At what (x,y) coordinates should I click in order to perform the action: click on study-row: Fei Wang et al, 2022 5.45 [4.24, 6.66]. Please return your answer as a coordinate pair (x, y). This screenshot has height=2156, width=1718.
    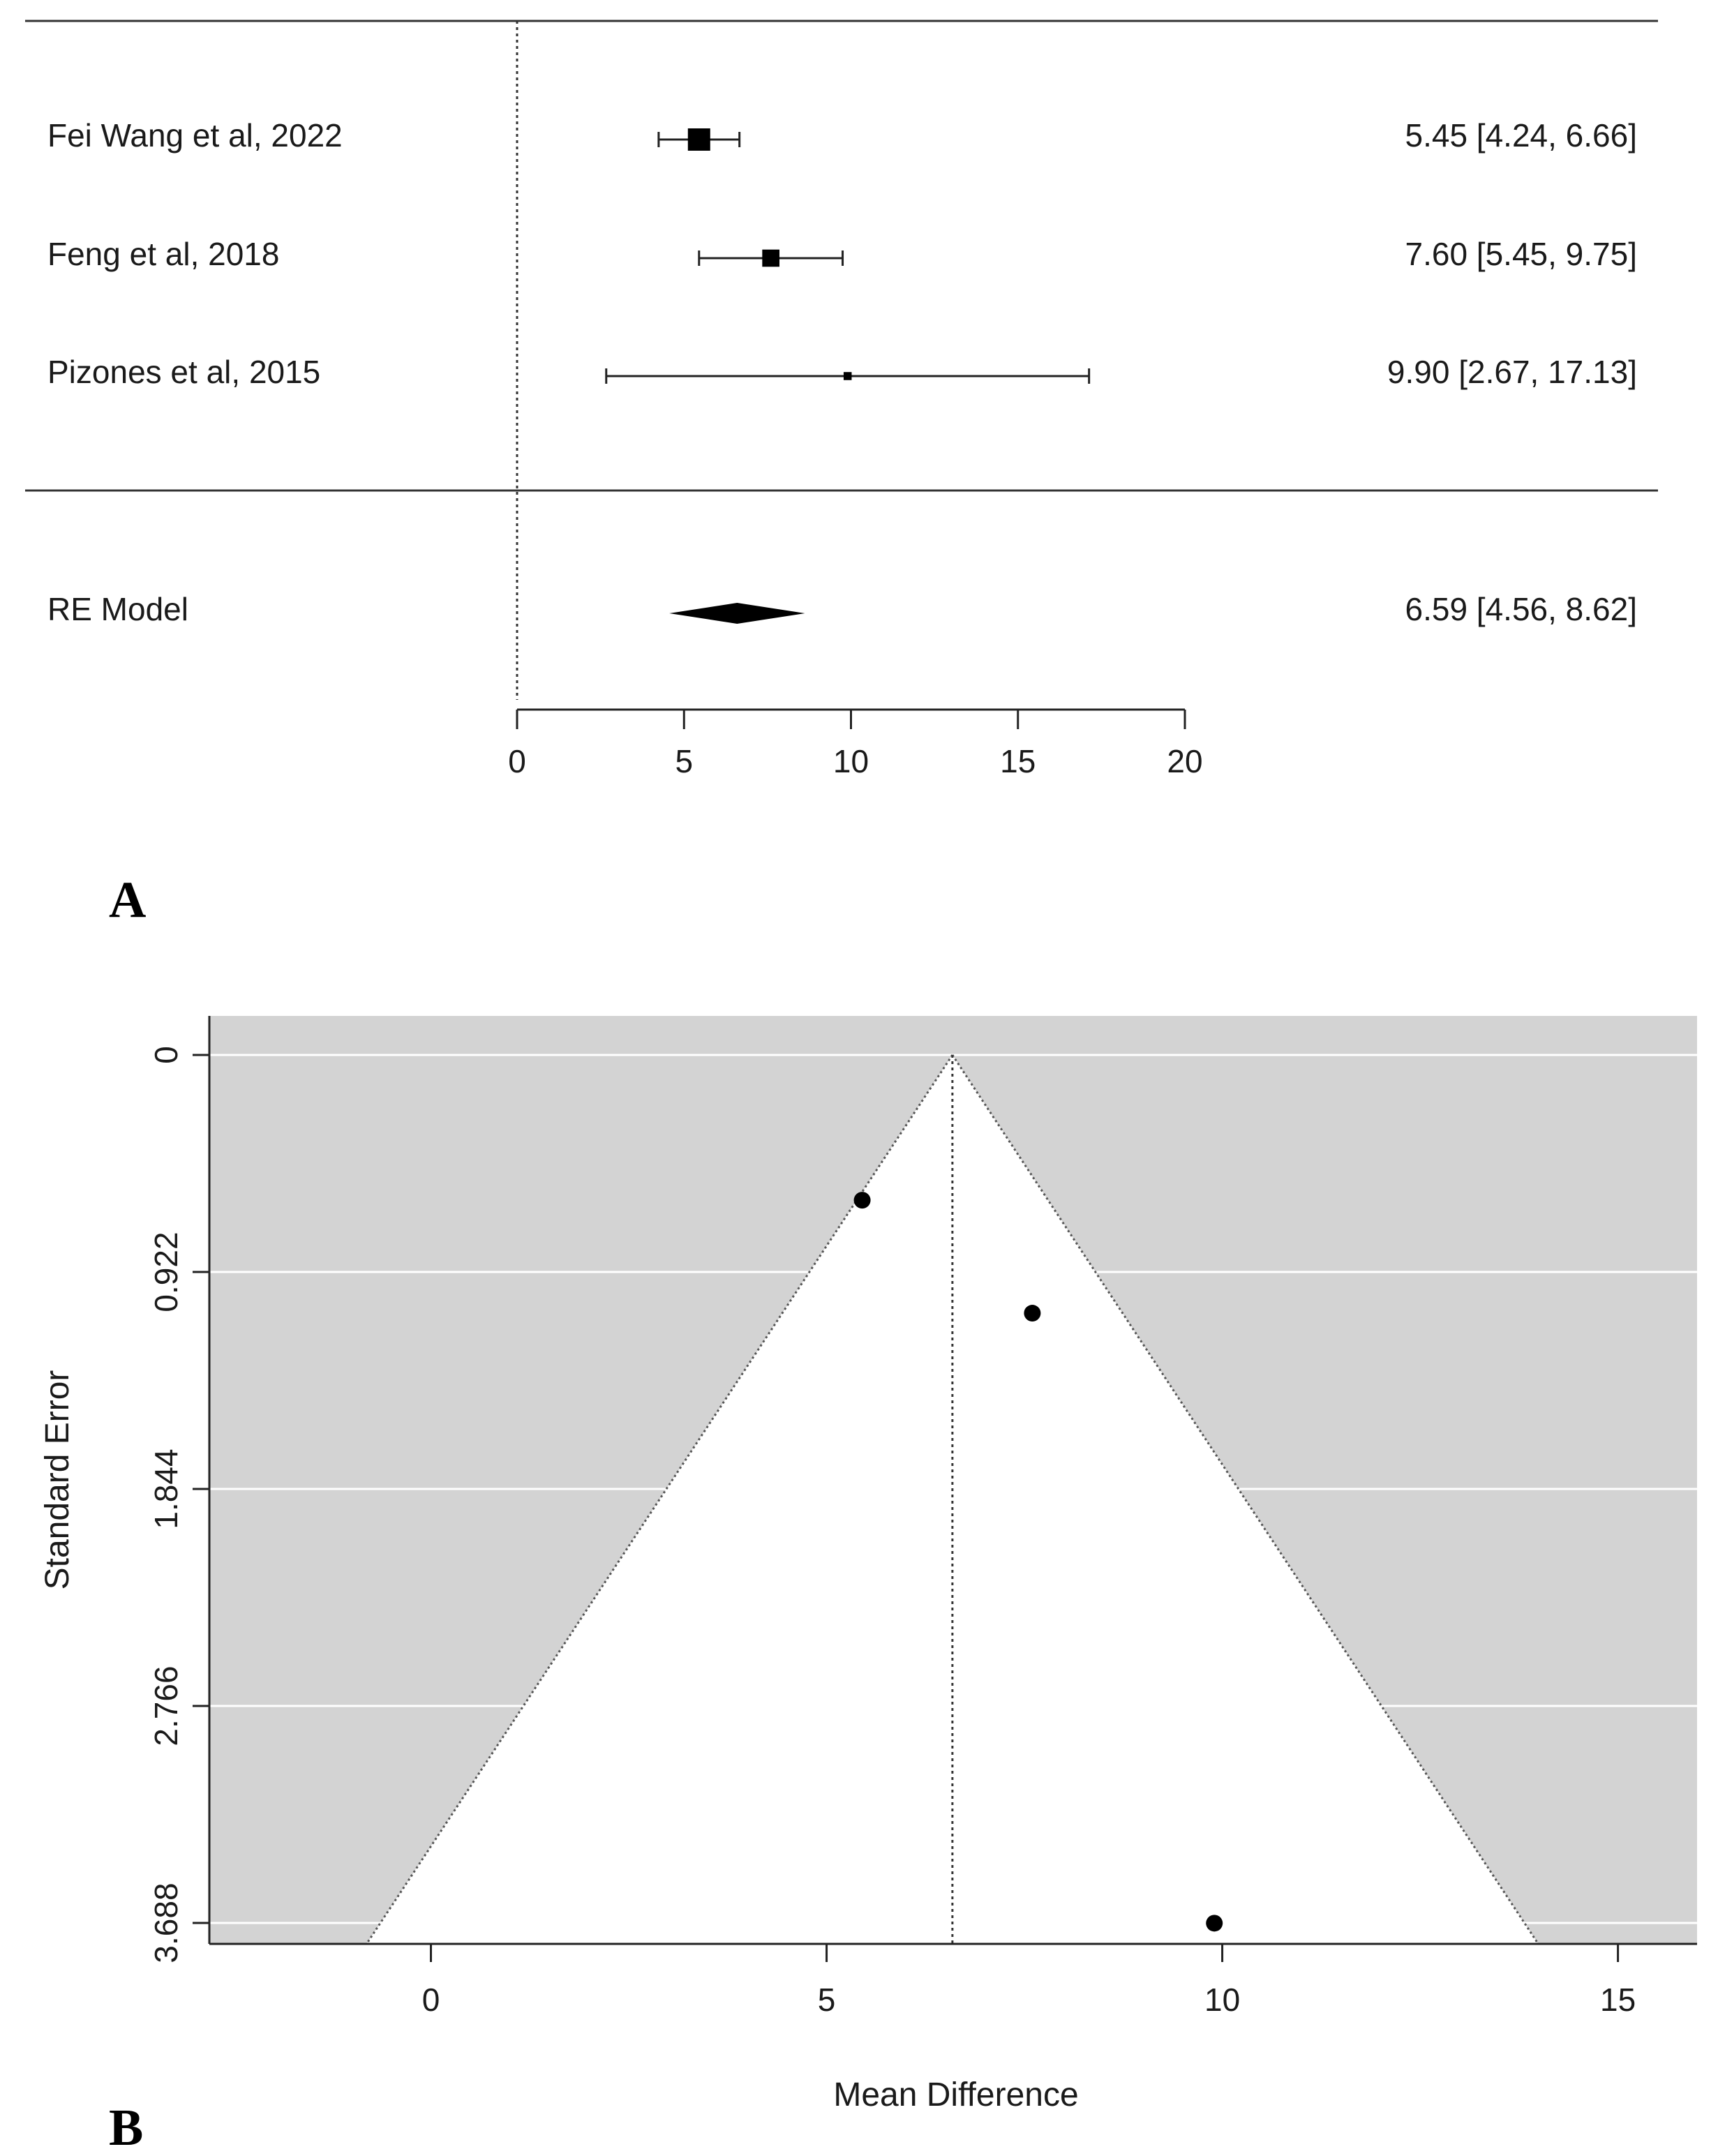
    Looking at the image, I should click on (842, 135).